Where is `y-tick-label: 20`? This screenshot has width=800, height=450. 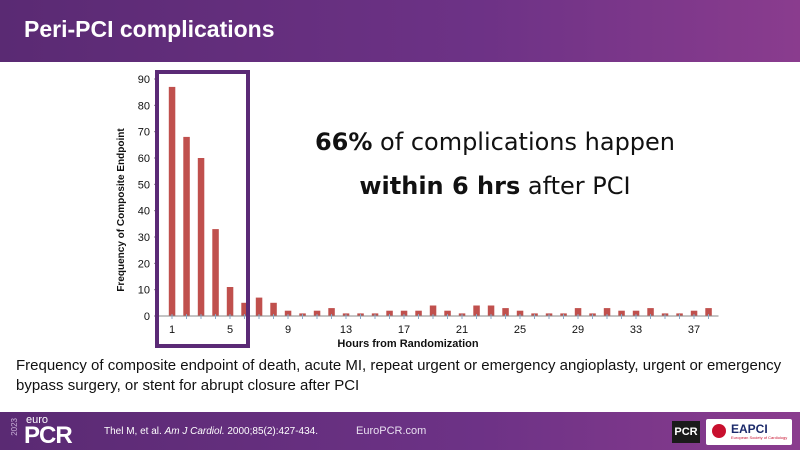 y-tick-label: 20 is located at coordinates (144, 264).